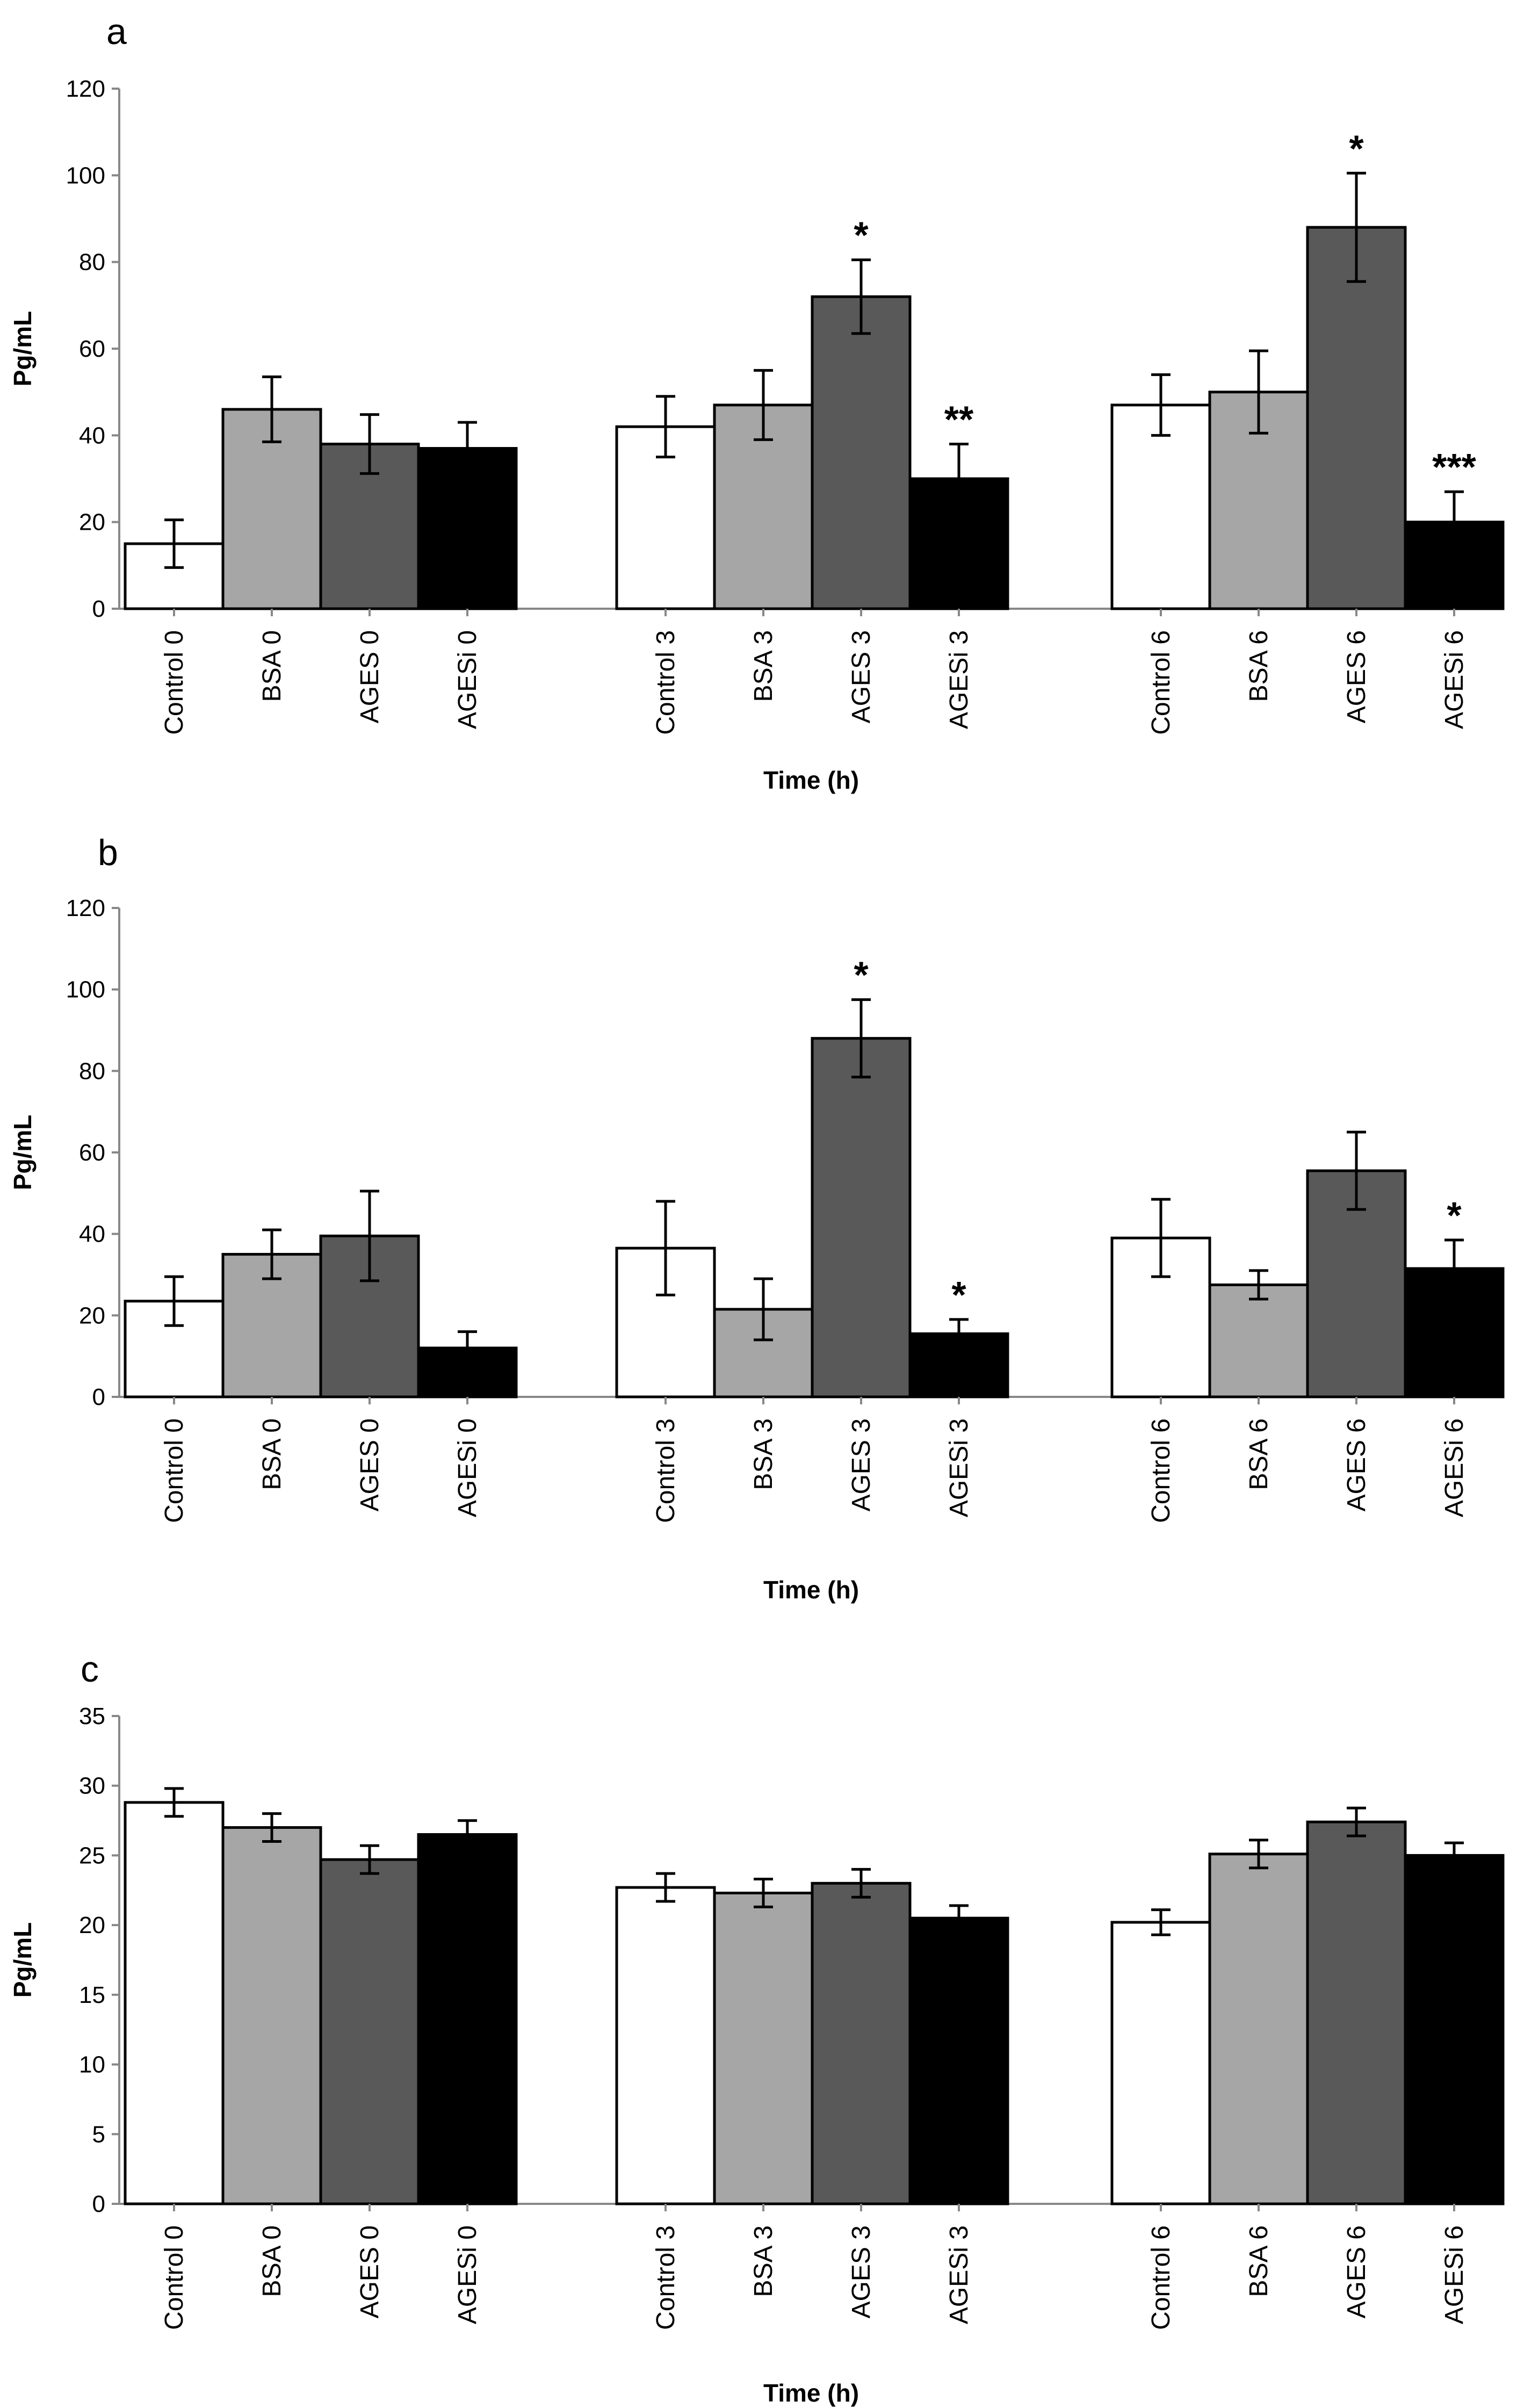 The image size is (1517, 2408). What do you see at coordinates (92, 1716) in the screenshot?
I see `y-tick-label: 35` at bounding box center [92, 1716].